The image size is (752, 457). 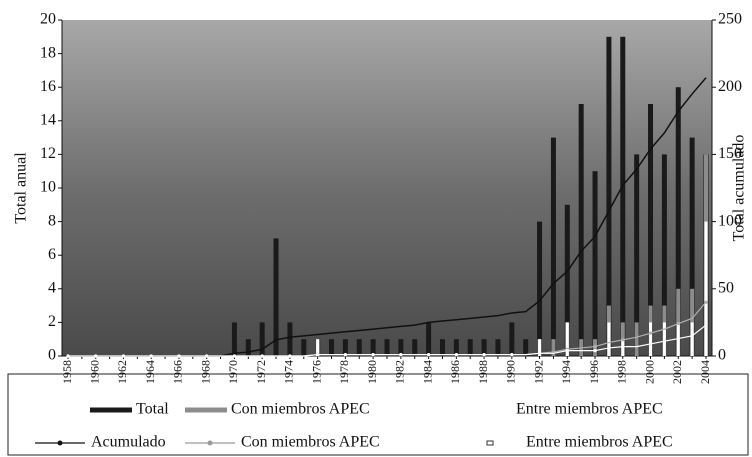 What do you see at coordinates (566, 372) in the screenshot?
I see `x-tick-label: 1994` at bounding box center [566, 372].